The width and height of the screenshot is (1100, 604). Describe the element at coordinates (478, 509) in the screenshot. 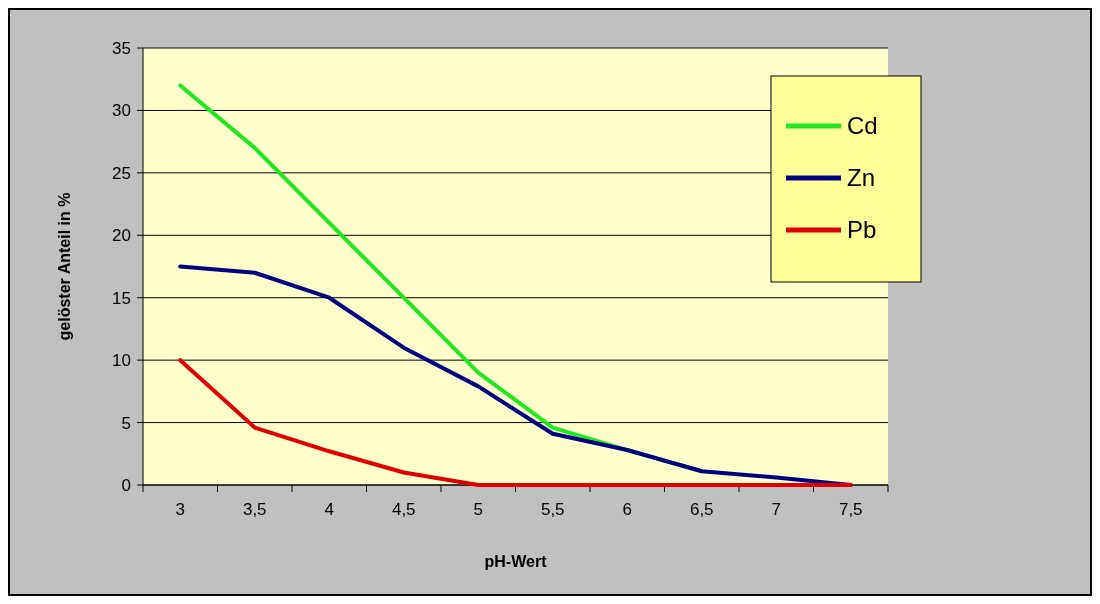

I see `x-tick-label: 5` at that location.